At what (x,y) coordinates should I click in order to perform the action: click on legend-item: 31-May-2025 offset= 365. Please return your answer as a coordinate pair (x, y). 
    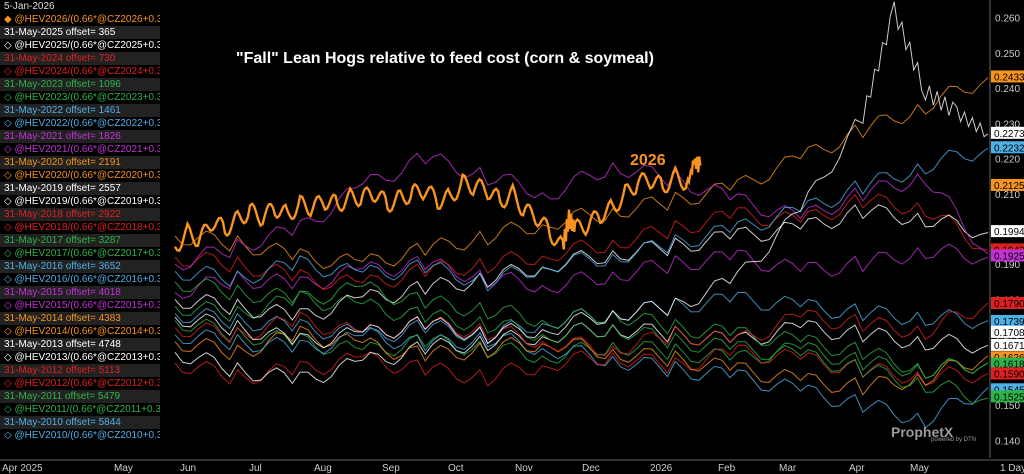
    Looking at the image, I should click on (80, 32).